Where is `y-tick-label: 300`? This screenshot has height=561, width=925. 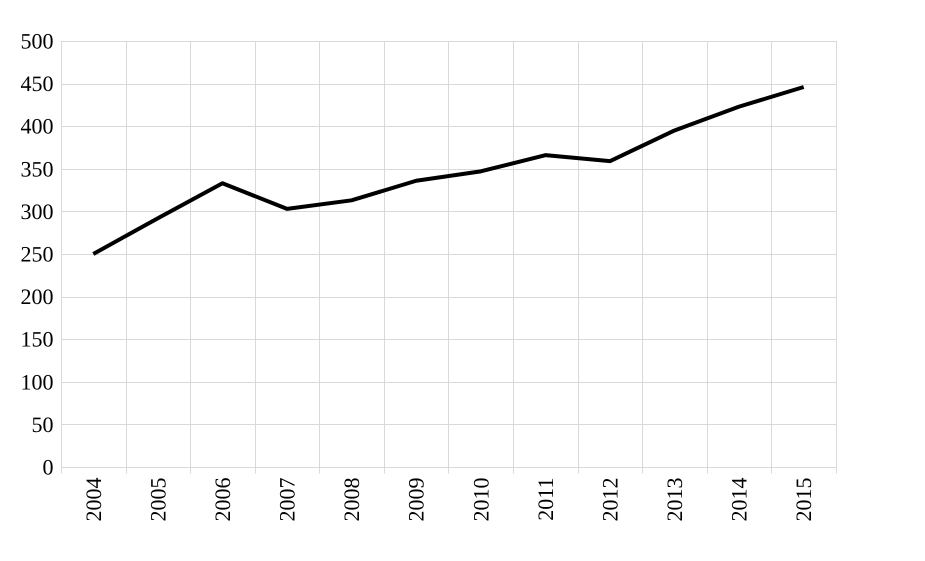 y-tick-label: 300 is located at coordinates (37, 211).